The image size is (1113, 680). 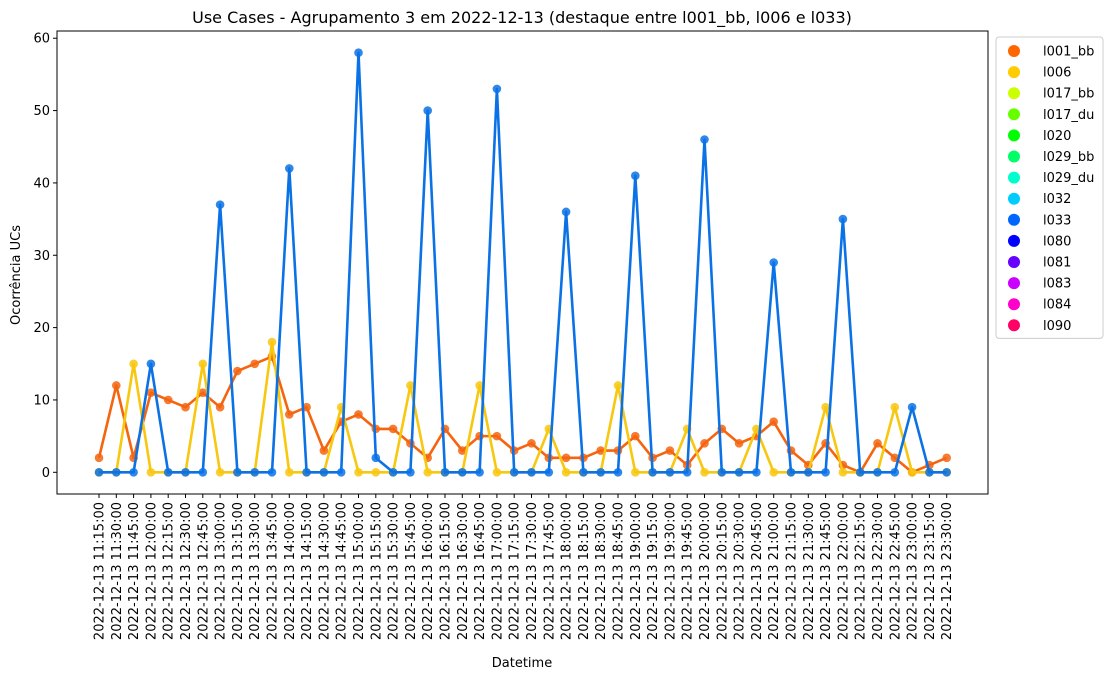 What do you see at coordinates (1014, 114) in the screenshot?
I see `legend-marker-l017_du` at bounding box center [1014, 114].